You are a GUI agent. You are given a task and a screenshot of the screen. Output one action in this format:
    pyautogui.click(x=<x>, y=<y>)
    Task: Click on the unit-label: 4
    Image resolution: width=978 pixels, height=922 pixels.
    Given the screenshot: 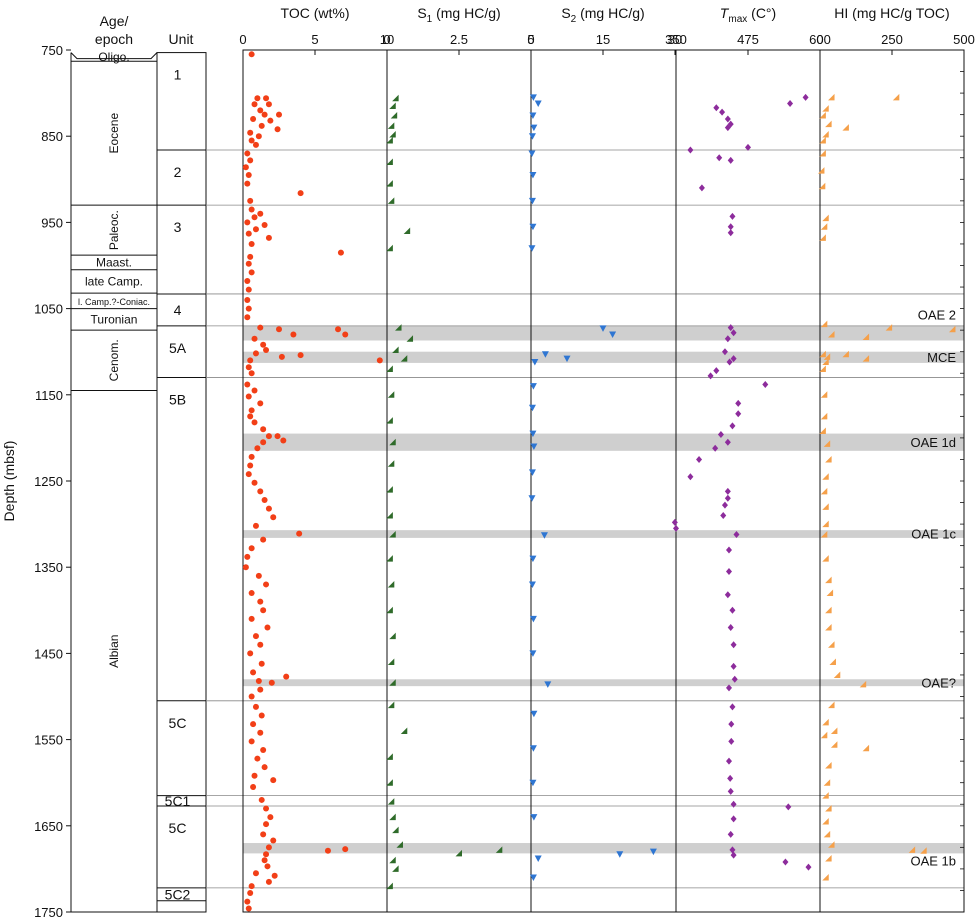 What is the action you would take?
    pyautogui.click(x=178, y=310)
    